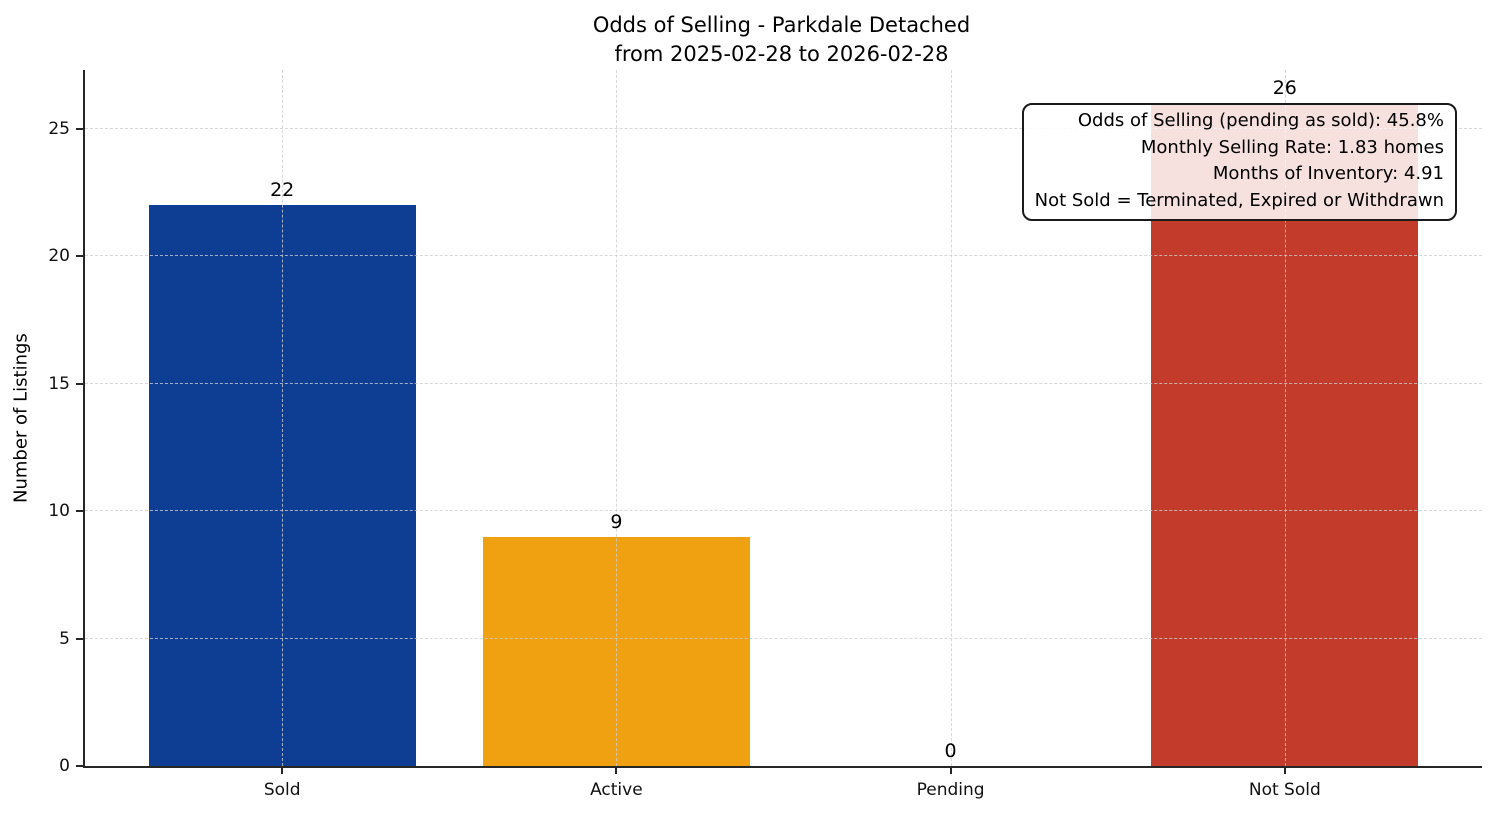 This screenshot has width=1494, height=816. I want to click on bar-active, so click(616, 651).